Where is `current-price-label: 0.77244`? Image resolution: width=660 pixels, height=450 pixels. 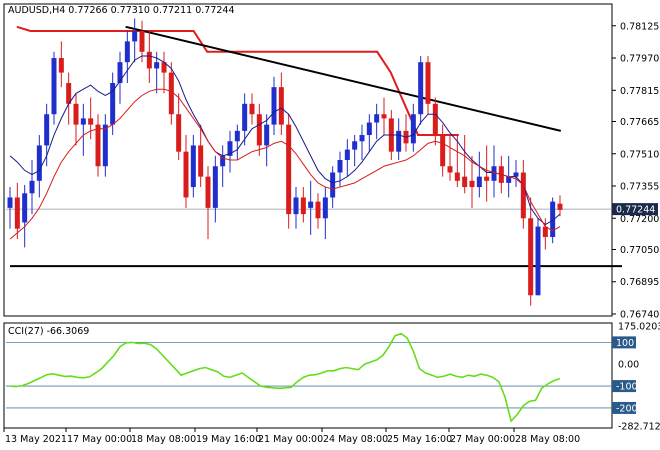
current-price-label: 0.77244 is located at coordinates (635, 210).